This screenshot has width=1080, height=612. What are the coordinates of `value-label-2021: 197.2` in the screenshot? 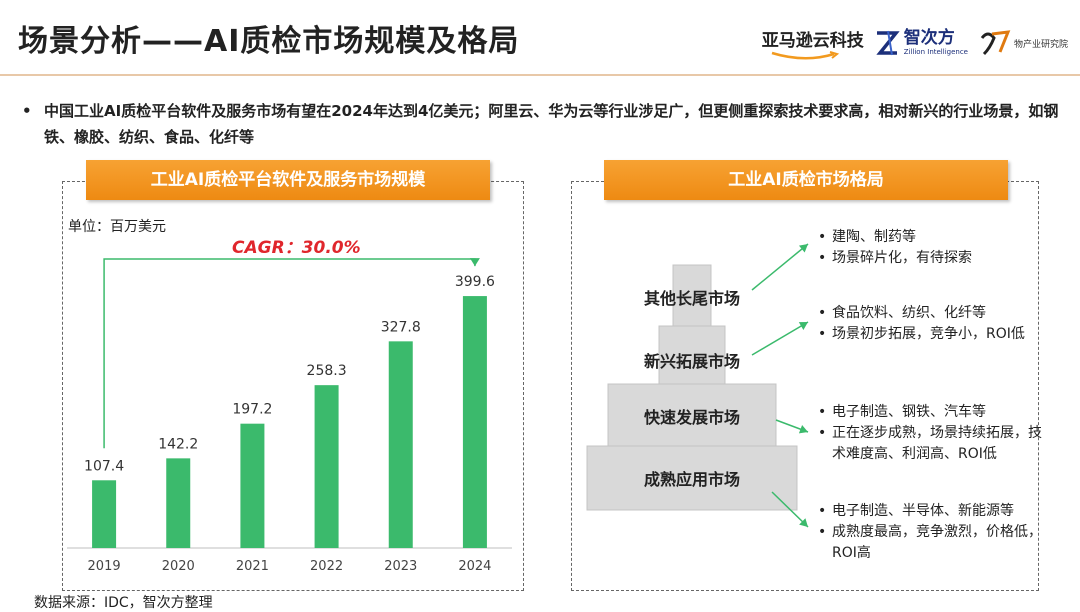 It's located at (252, 410).